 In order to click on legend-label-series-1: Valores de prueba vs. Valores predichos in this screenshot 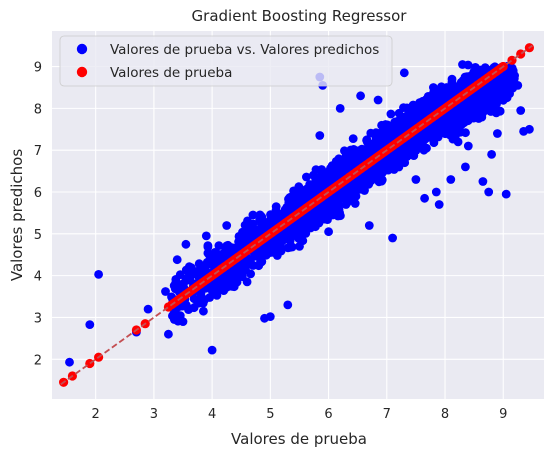, I will do `click(244, 50)`.